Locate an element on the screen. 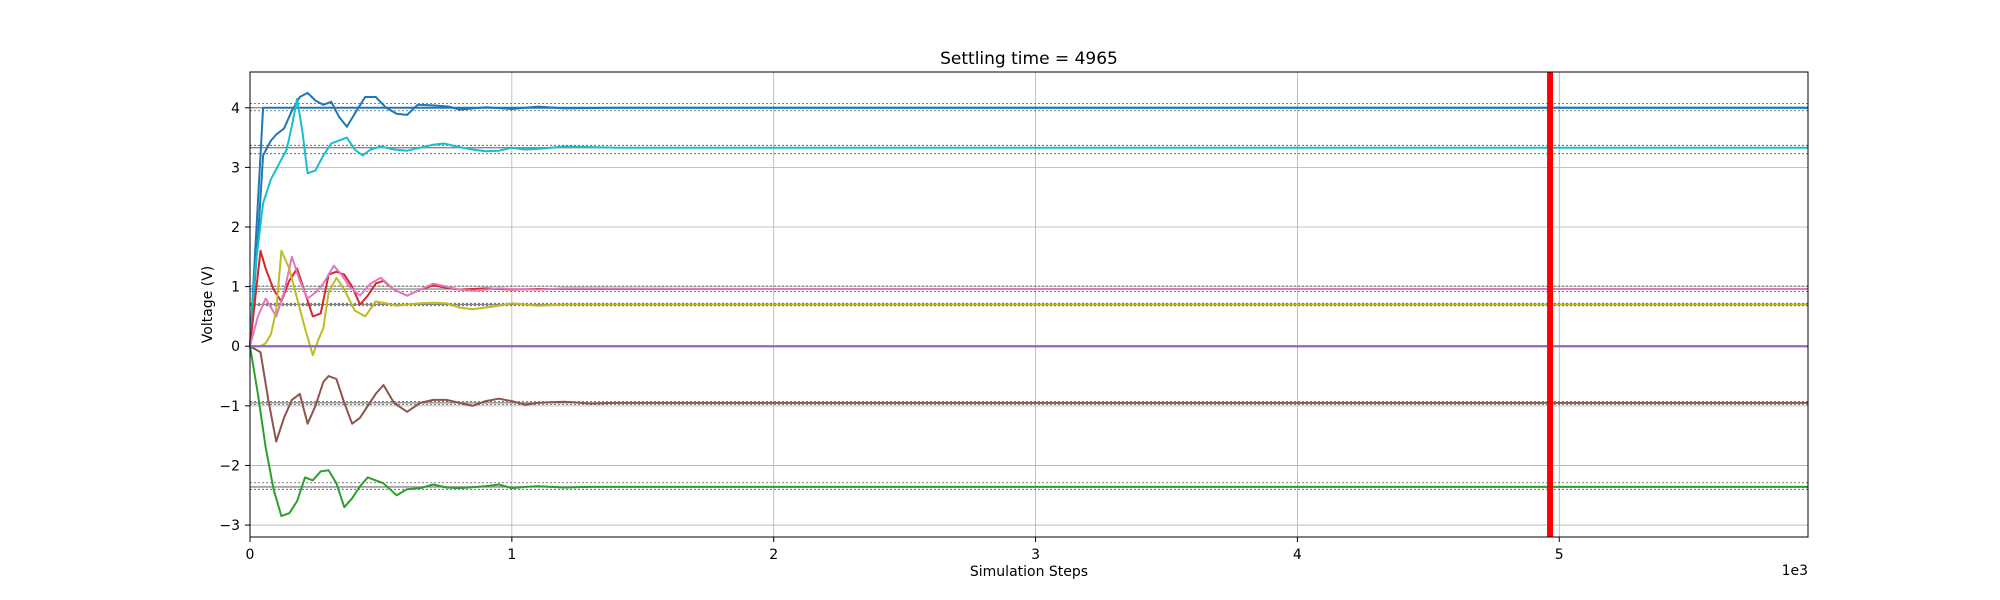 Image resolution: width=2000 pixels, height=600 pixels. x-tick-label: 2 is located at coordinates (773, 555).